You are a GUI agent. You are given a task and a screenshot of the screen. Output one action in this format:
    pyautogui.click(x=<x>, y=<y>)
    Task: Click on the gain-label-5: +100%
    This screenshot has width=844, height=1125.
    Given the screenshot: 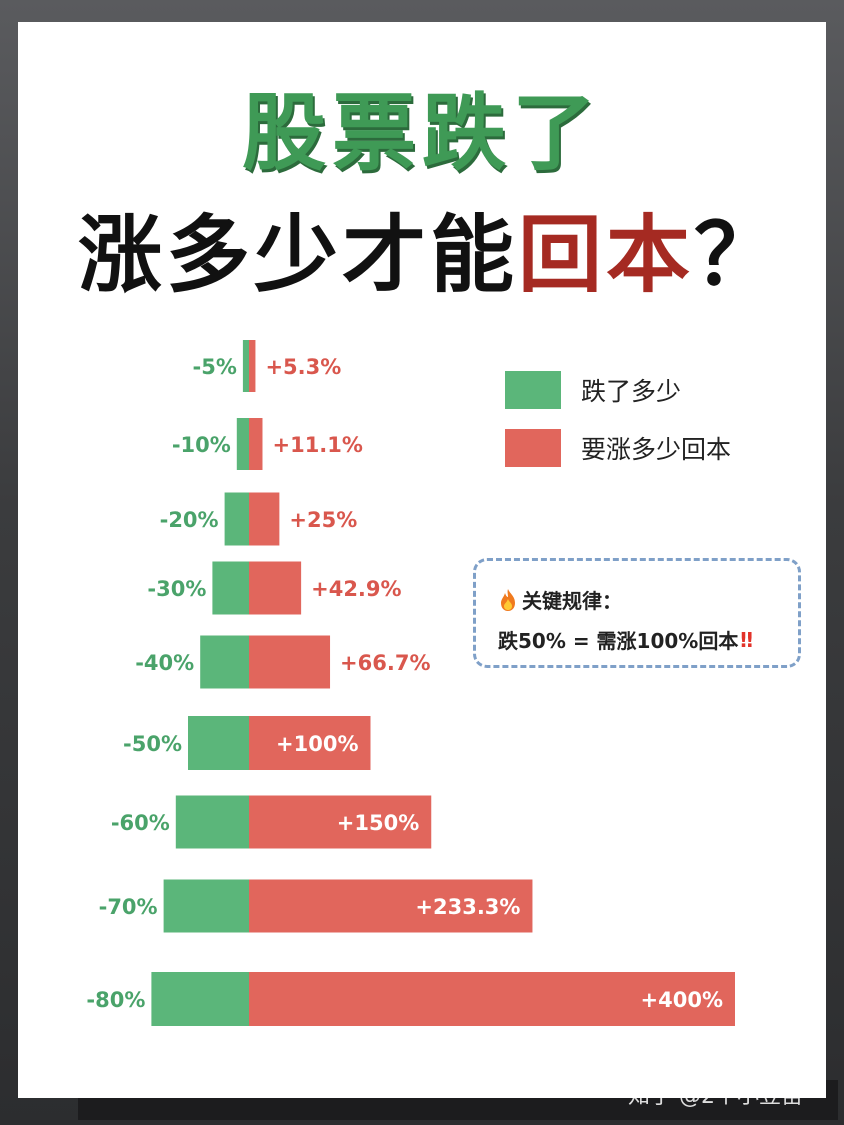 What is the action you would take?
    pyautogui.click(x=317, y=744)
    